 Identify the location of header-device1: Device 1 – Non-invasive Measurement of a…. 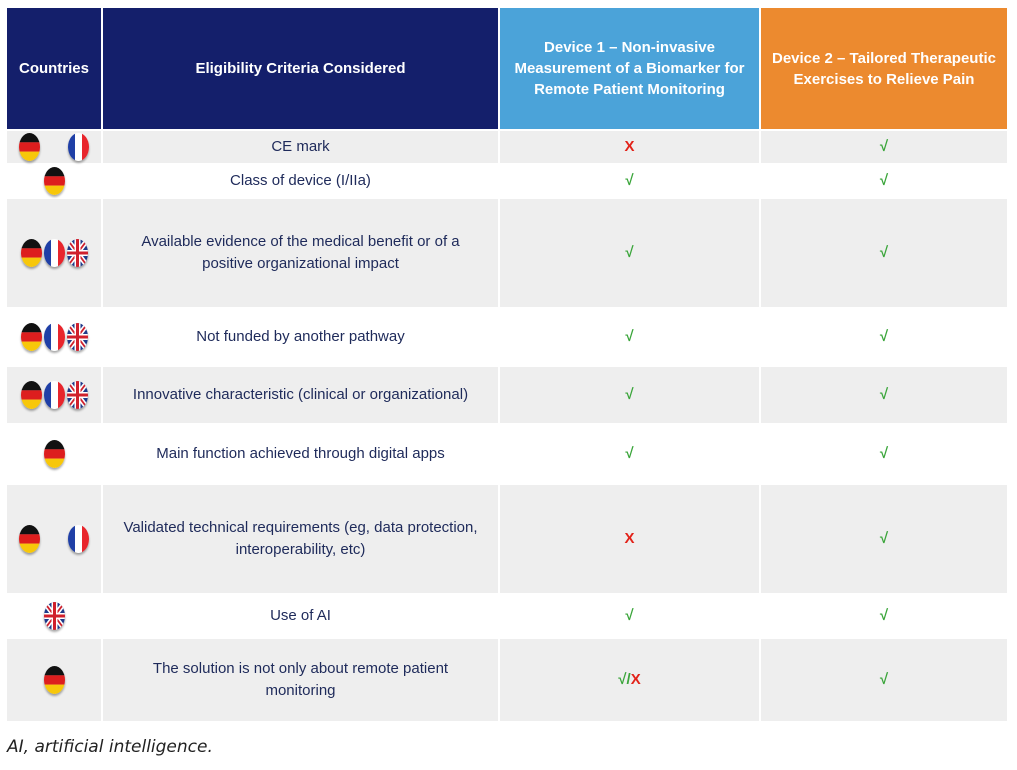
(629, 68).